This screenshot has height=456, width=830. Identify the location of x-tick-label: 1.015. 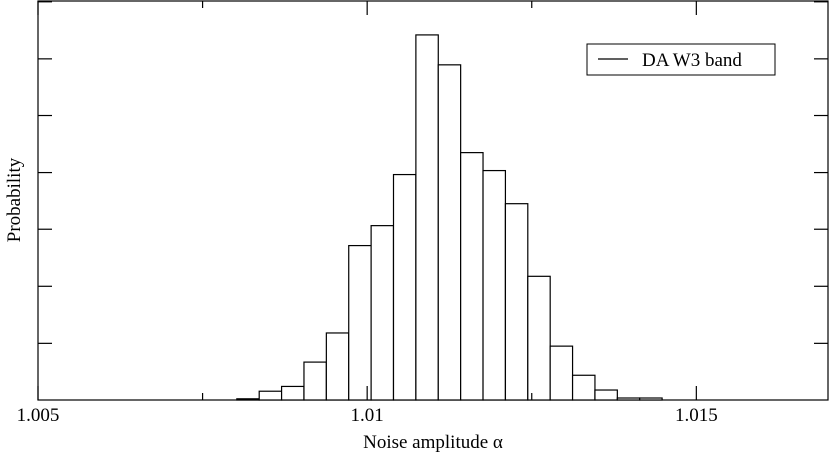
(696, 415).